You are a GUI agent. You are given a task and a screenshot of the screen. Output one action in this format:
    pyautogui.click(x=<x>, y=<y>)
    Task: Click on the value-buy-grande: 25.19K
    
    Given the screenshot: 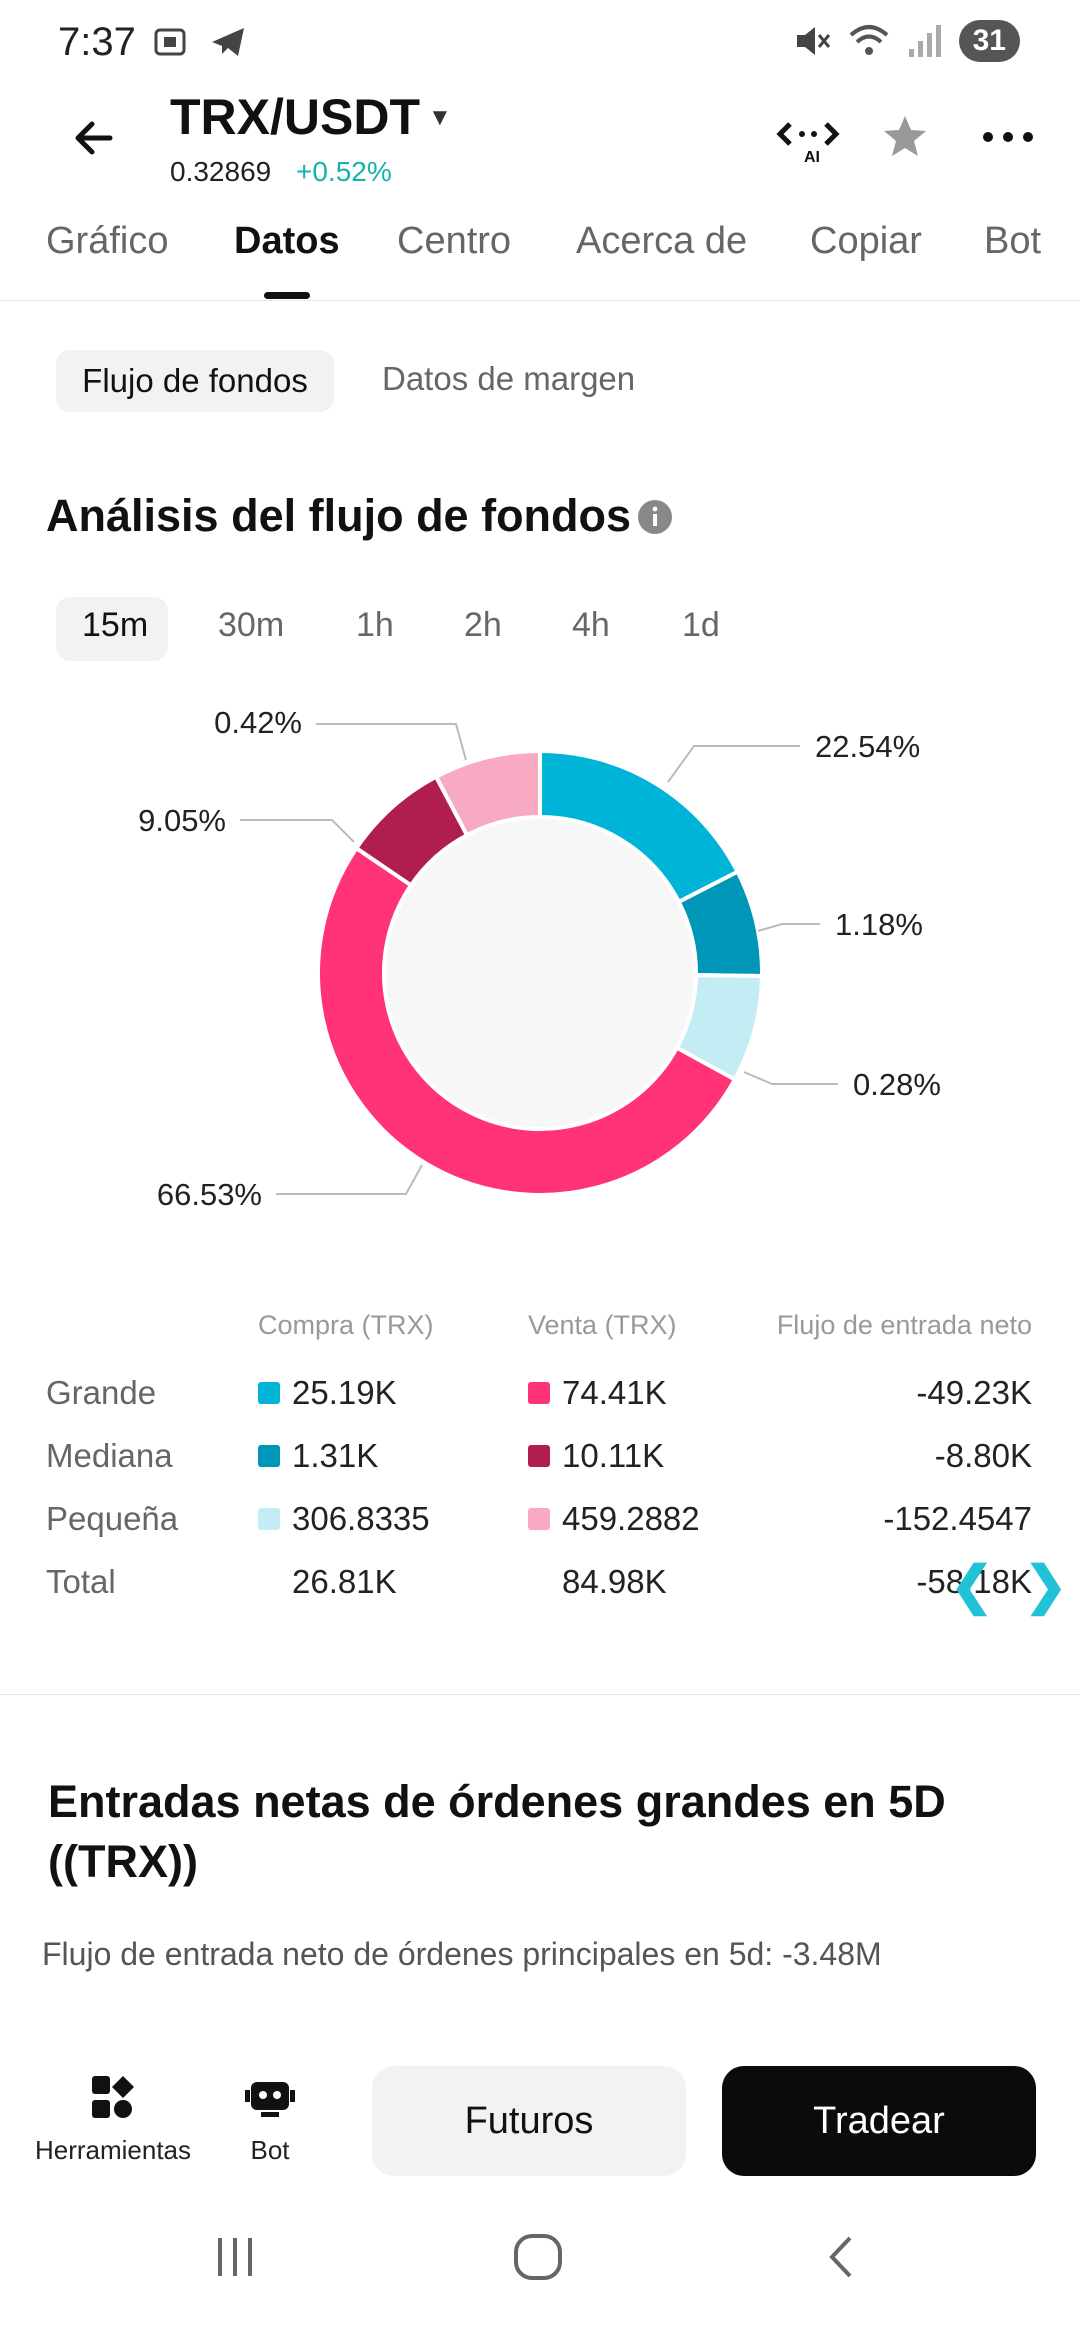 What is the action you would take?
    pyautogui.click(x=344, y=1392)
    